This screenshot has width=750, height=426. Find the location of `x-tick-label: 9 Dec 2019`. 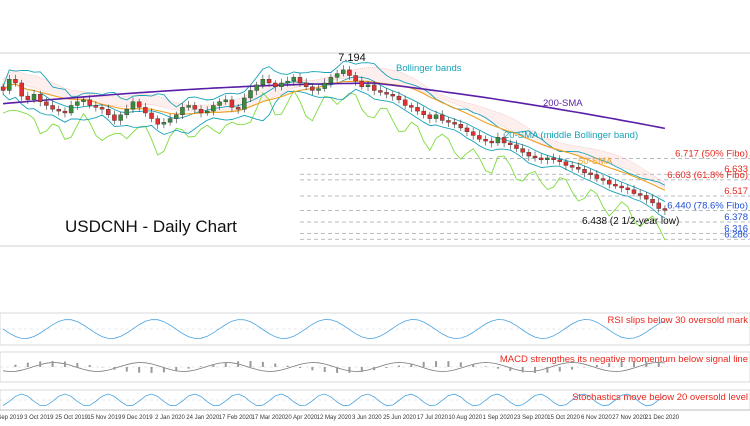

x-tick-label: 9 Dec 2019 is located at coordinates (137, 418).